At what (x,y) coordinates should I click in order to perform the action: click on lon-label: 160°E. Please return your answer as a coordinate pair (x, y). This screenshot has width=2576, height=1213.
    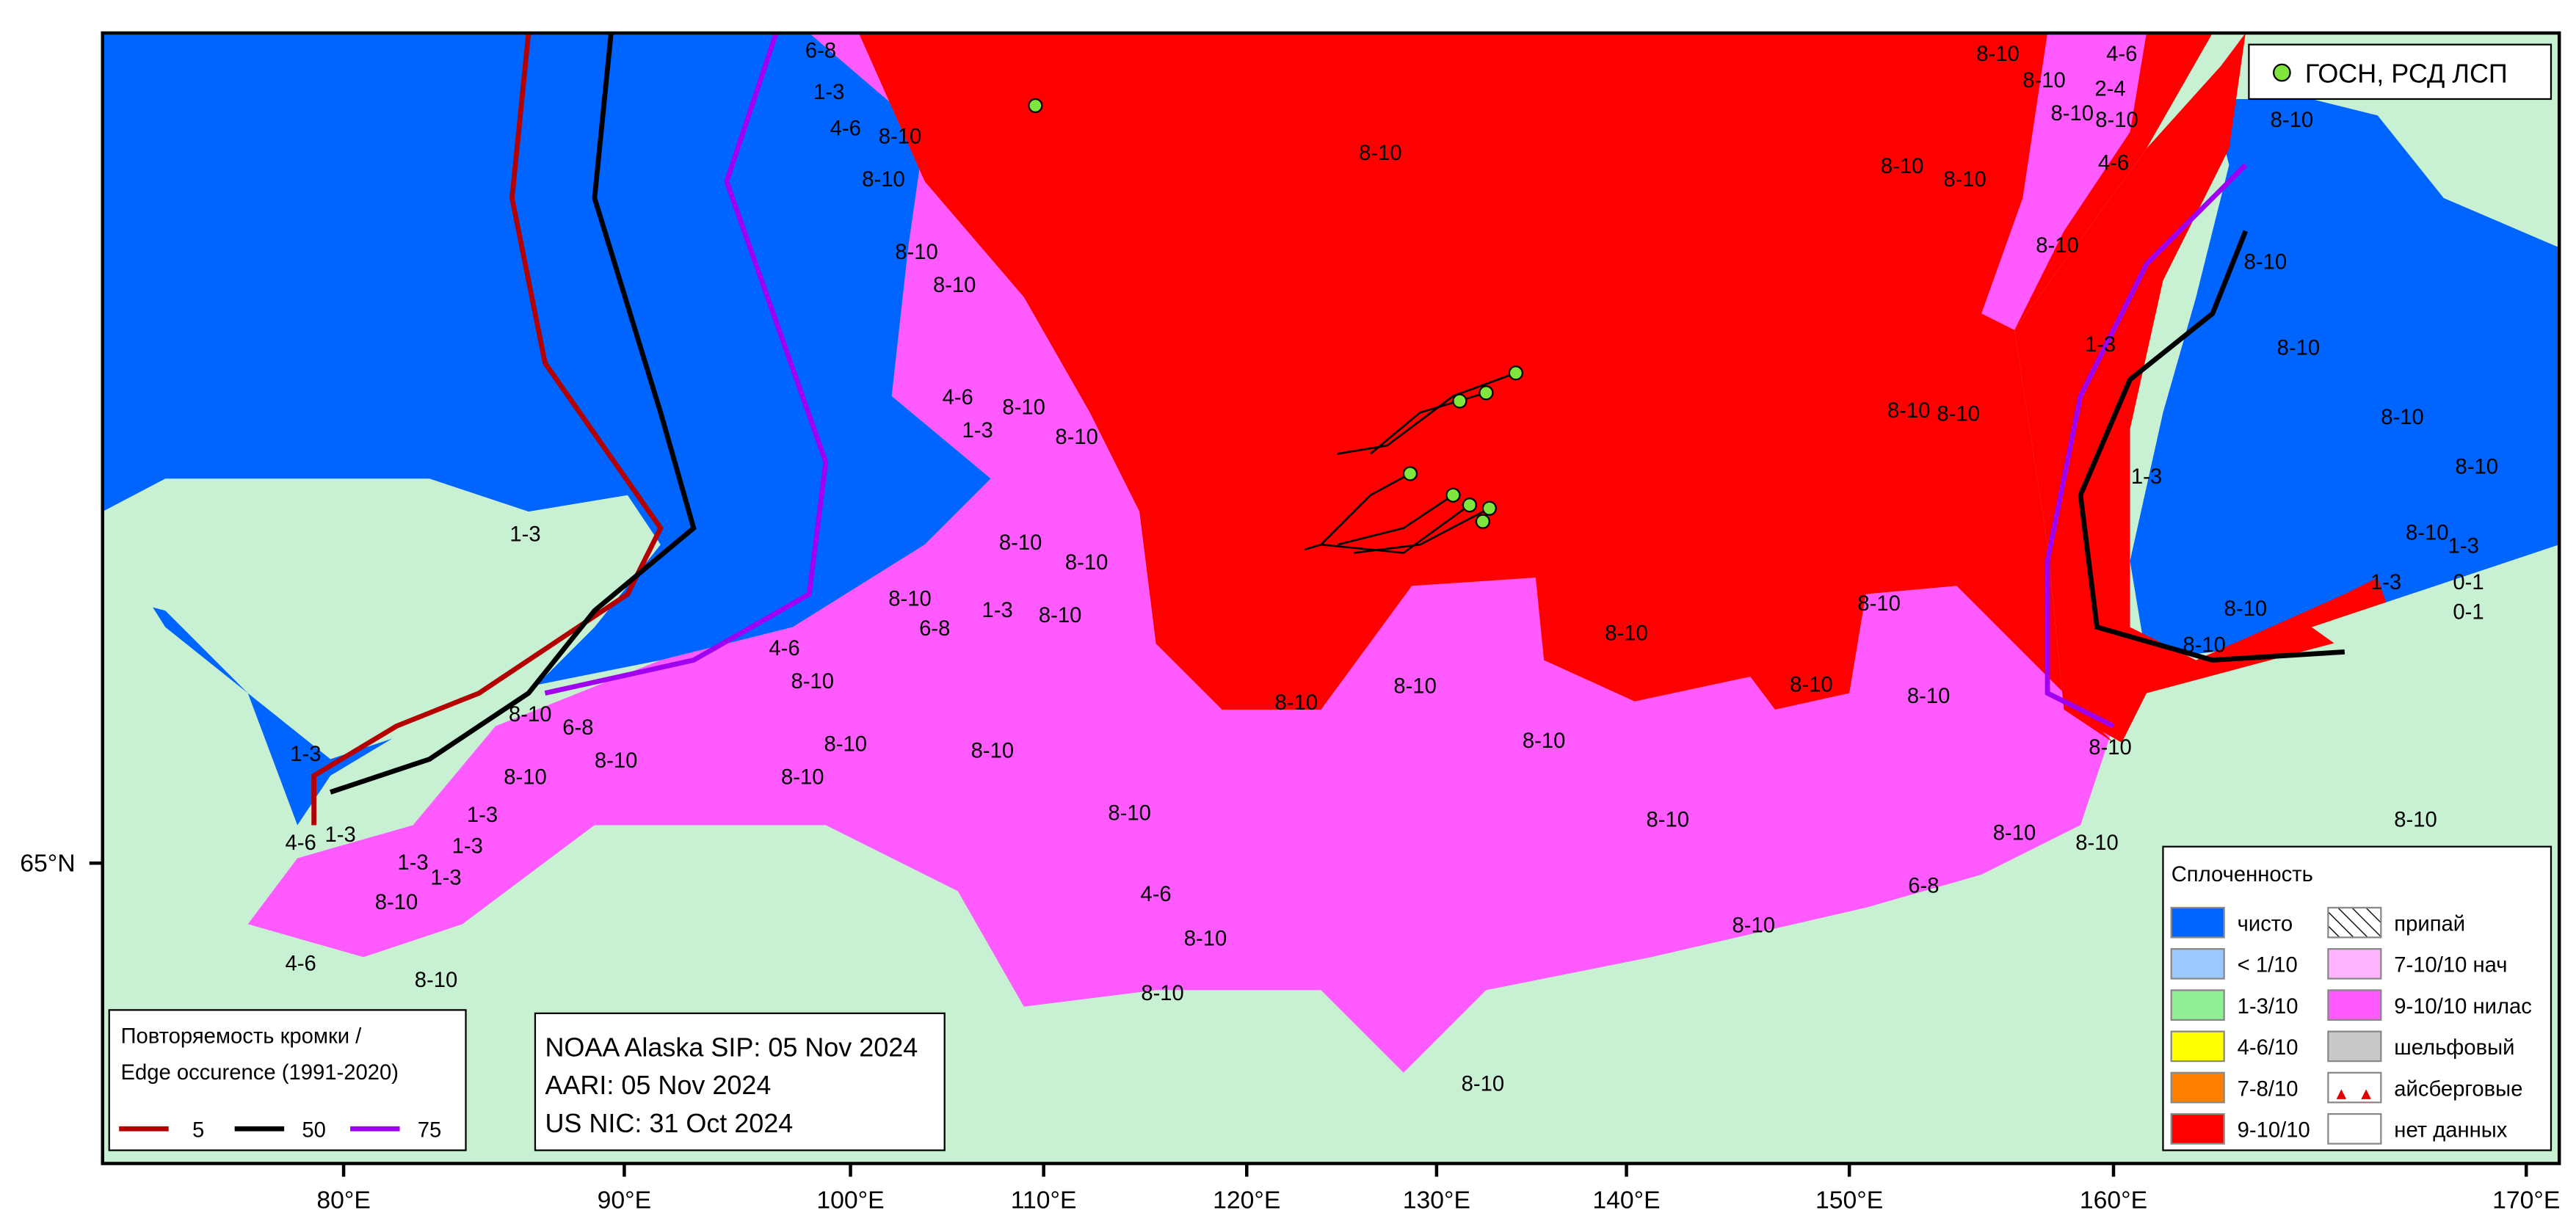
    Looking at the image, I should click on (2113, 1199).